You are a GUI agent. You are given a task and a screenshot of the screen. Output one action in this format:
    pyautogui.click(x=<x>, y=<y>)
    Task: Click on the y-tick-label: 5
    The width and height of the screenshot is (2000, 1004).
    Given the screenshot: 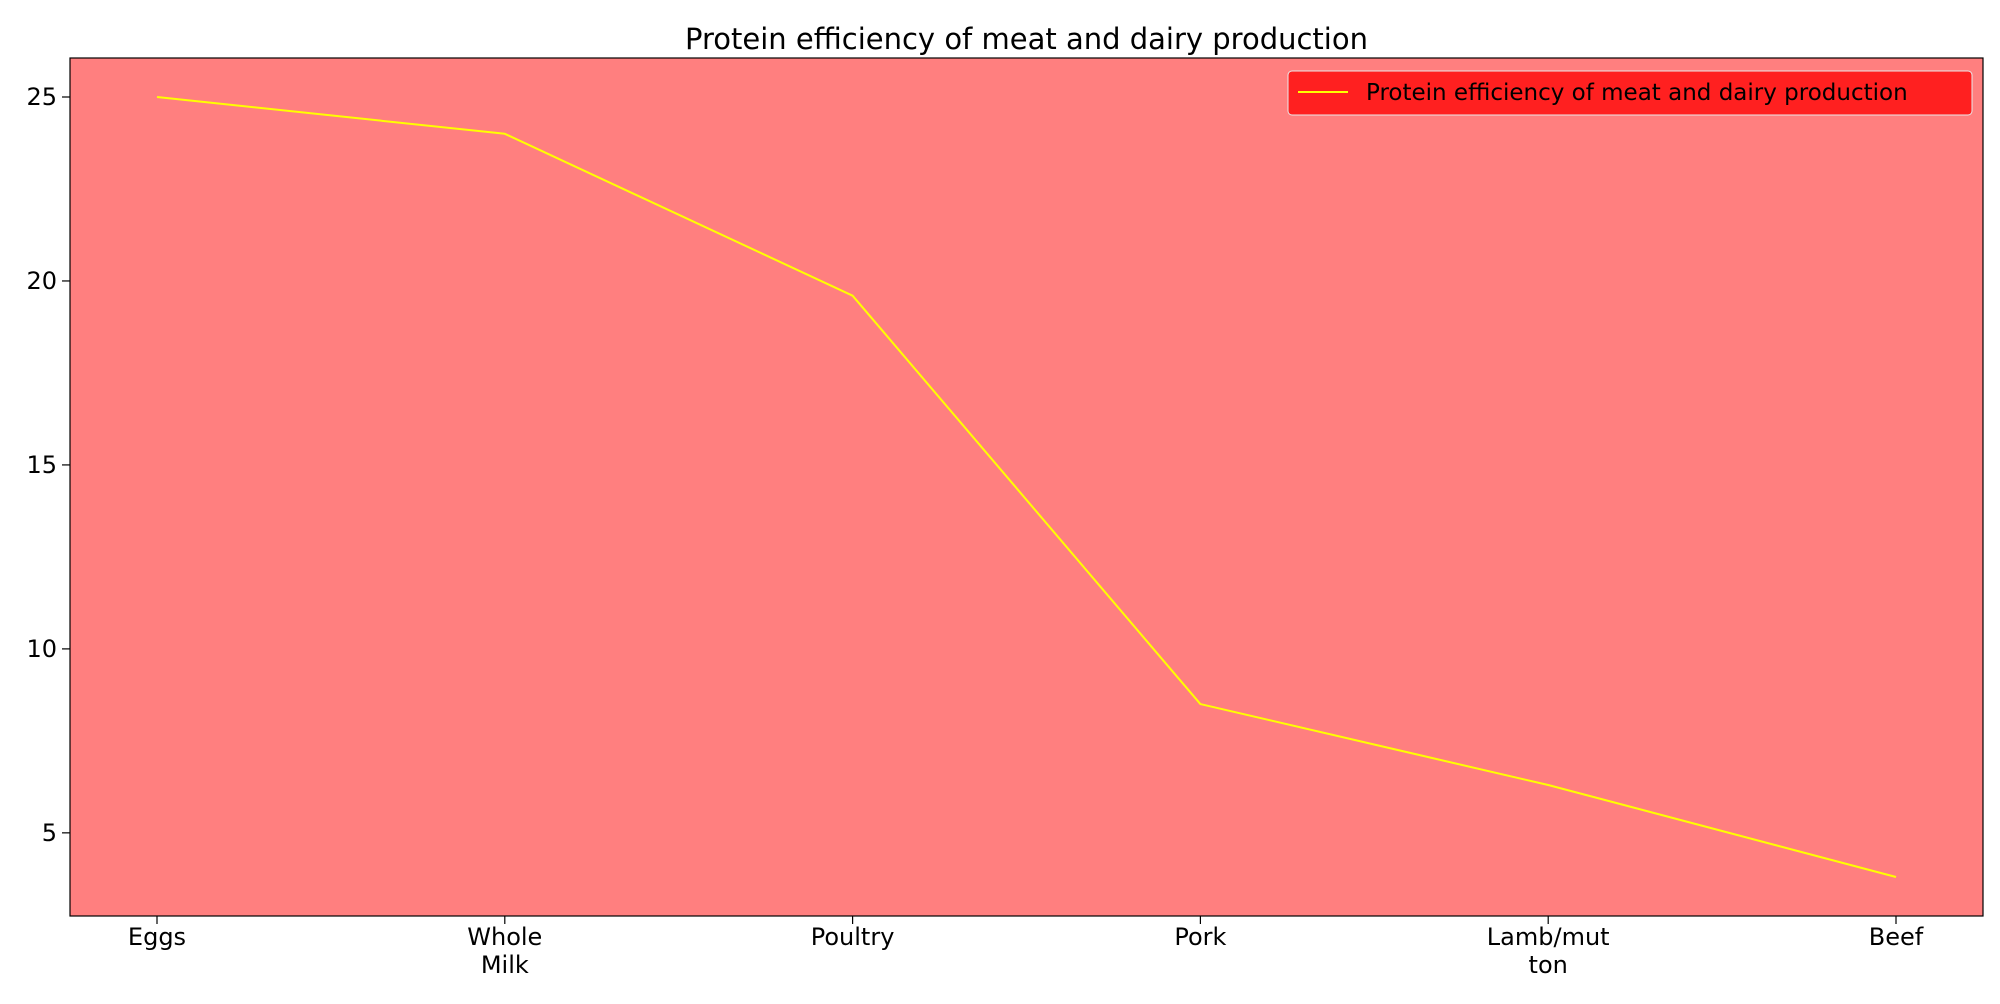 What is the action you would take?
    pyautogui.click(x=49, y=833)
    